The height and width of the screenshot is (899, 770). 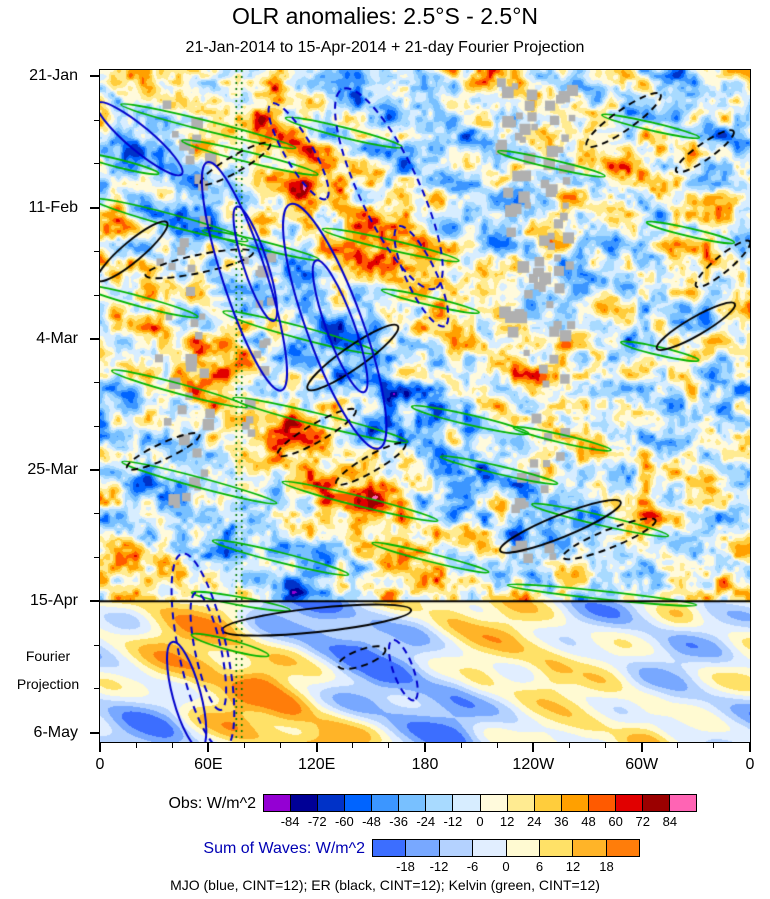 I want to click on y-tick-label: 21-Jan, so click(x=53, y=76).